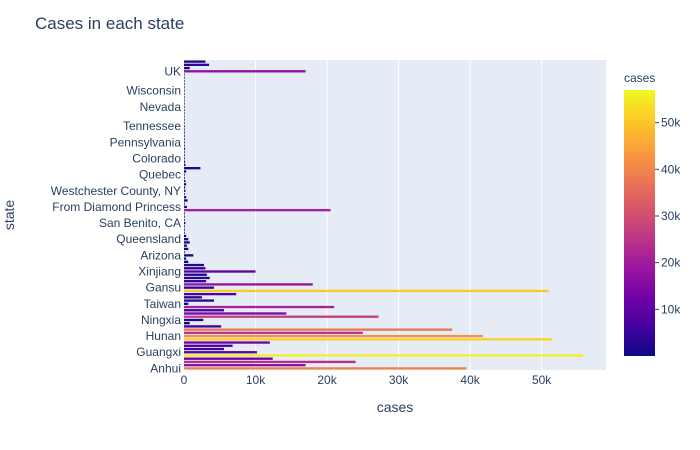 This screenshot has height=450, width=700. I want to click on y-tick-label: Quebec, so click(160, 175).